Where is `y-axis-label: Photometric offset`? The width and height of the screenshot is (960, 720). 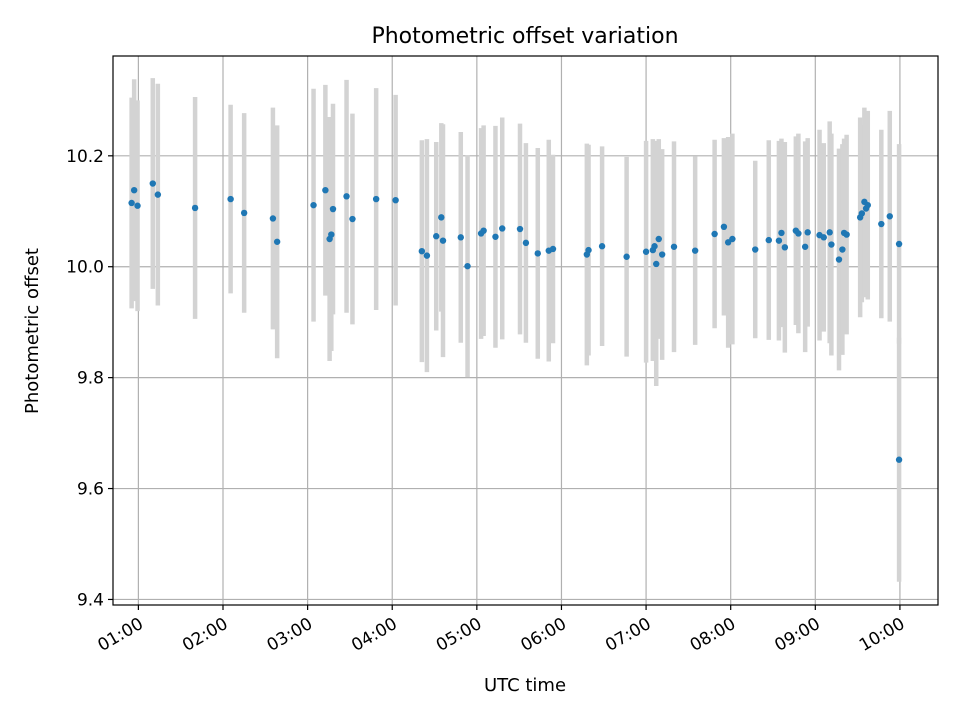 y-axis-label: Photometric offset is located at coordinates (32, 331).